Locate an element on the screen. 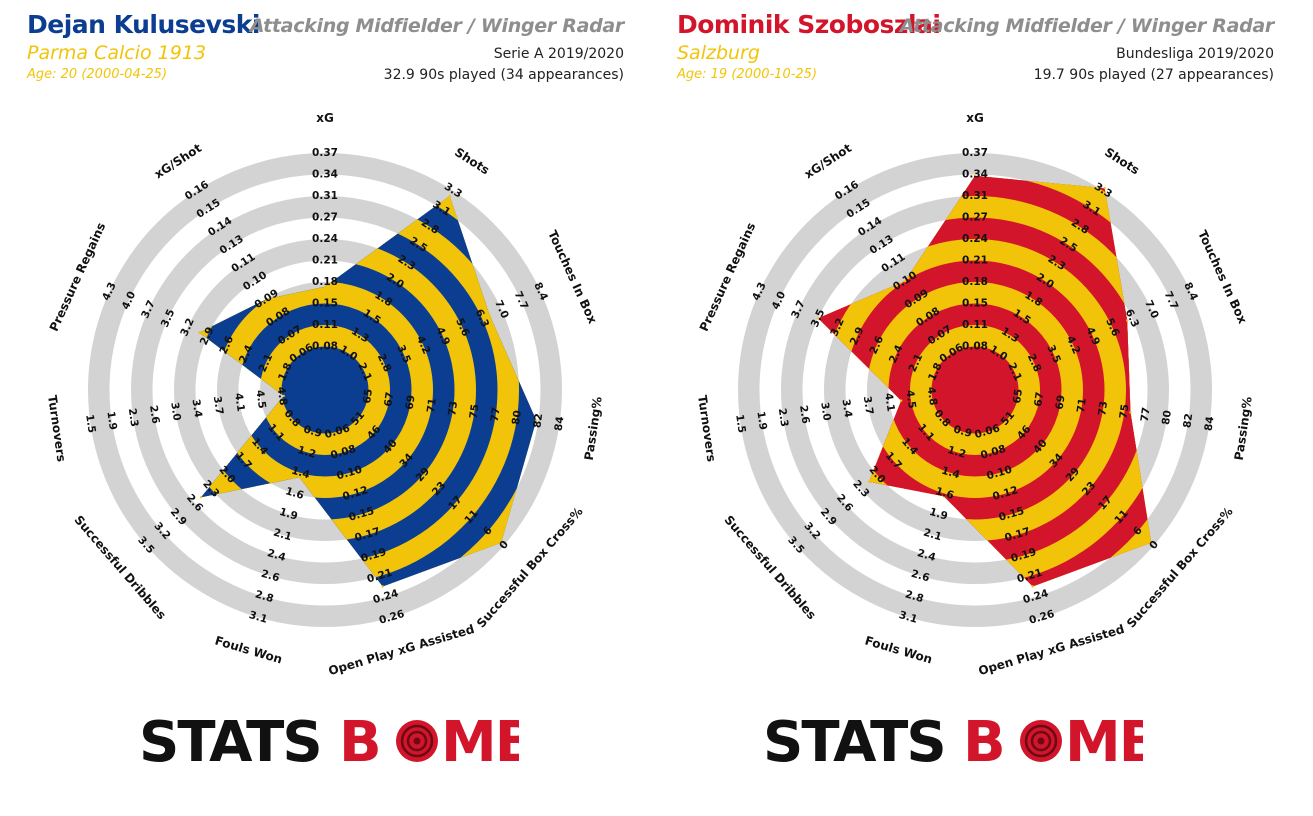 The width and height of the screenshot is (1313, 816). player-team: Parma Calcio 1913 is located at coordinates (117, 53).